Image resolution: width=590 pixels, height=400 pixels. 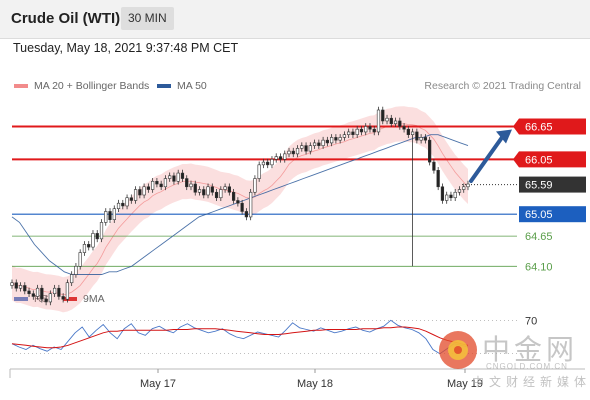 I want to click on chart-datetime: Tuesday, May 18, 2021 9:37:48 PM CET, so click(x=126, y=48).